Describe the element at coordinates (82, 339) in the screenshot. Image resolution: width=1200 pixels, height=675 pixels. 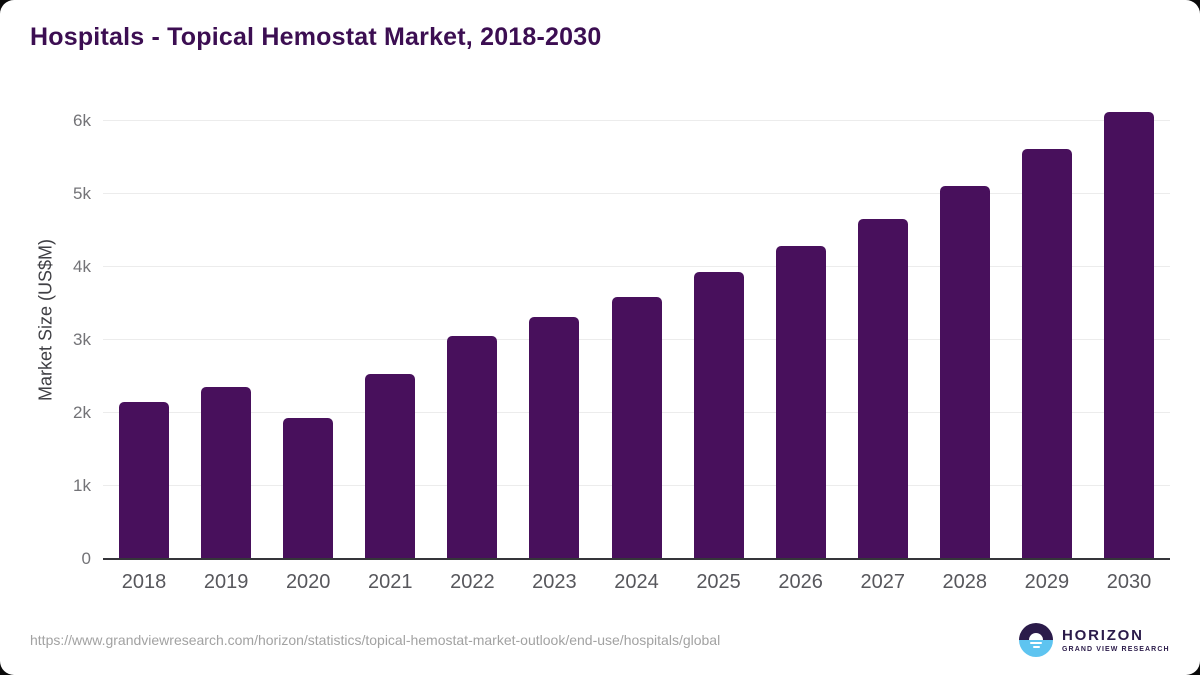
I see `y-tick-label-3k: 3k` at that location.